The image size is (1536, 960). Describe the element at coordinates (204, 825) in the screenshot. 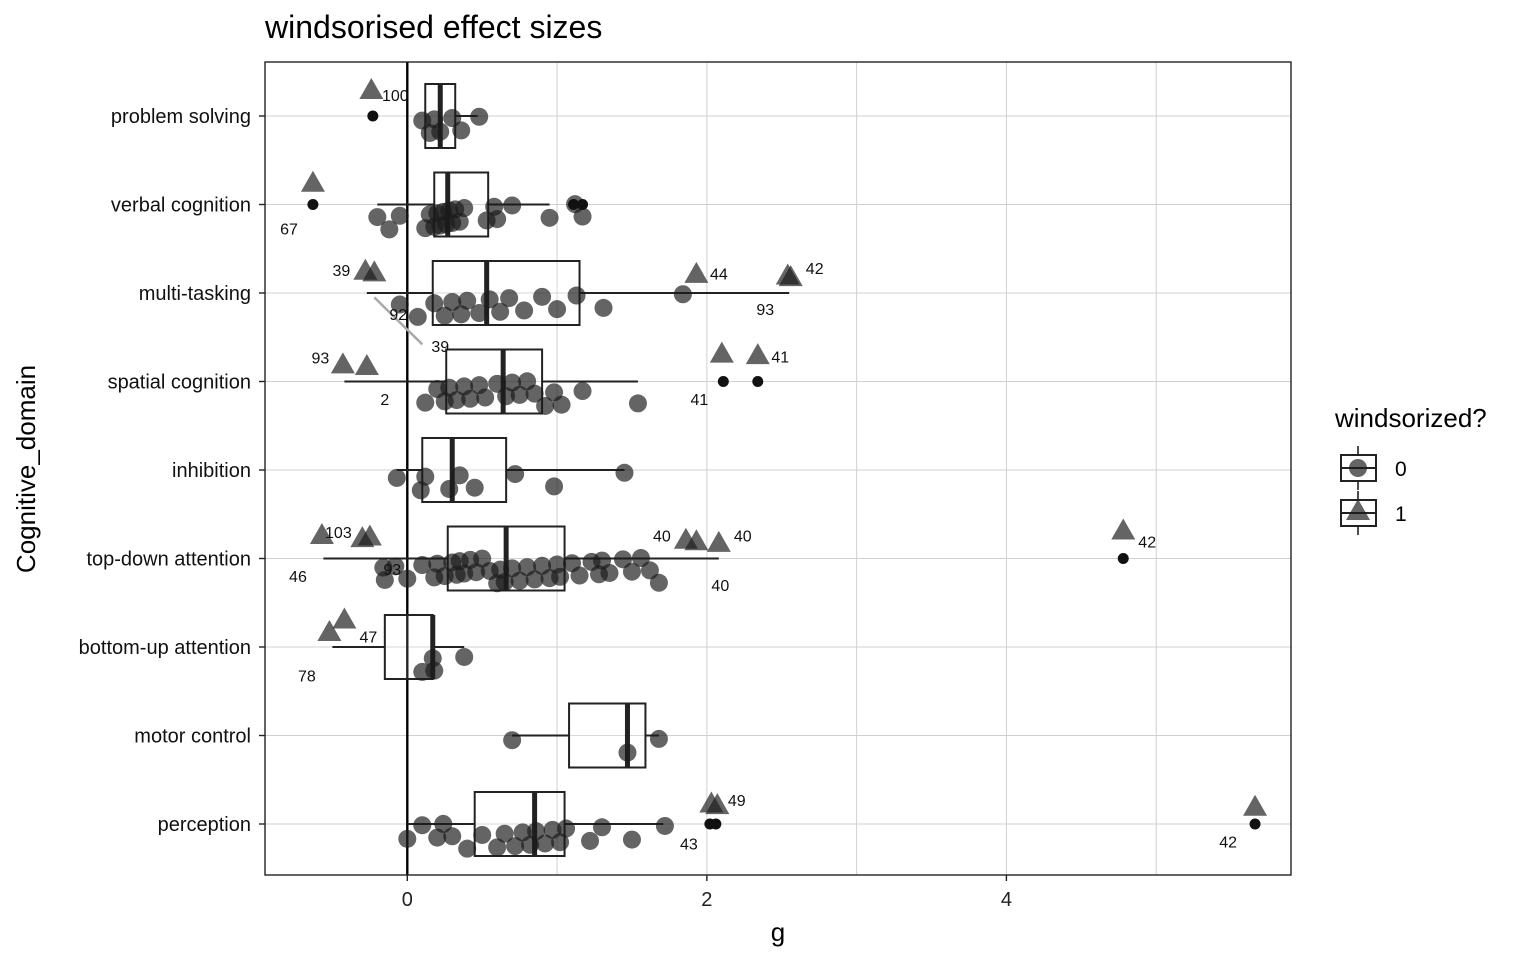

I see `category-label: perception` at that location.